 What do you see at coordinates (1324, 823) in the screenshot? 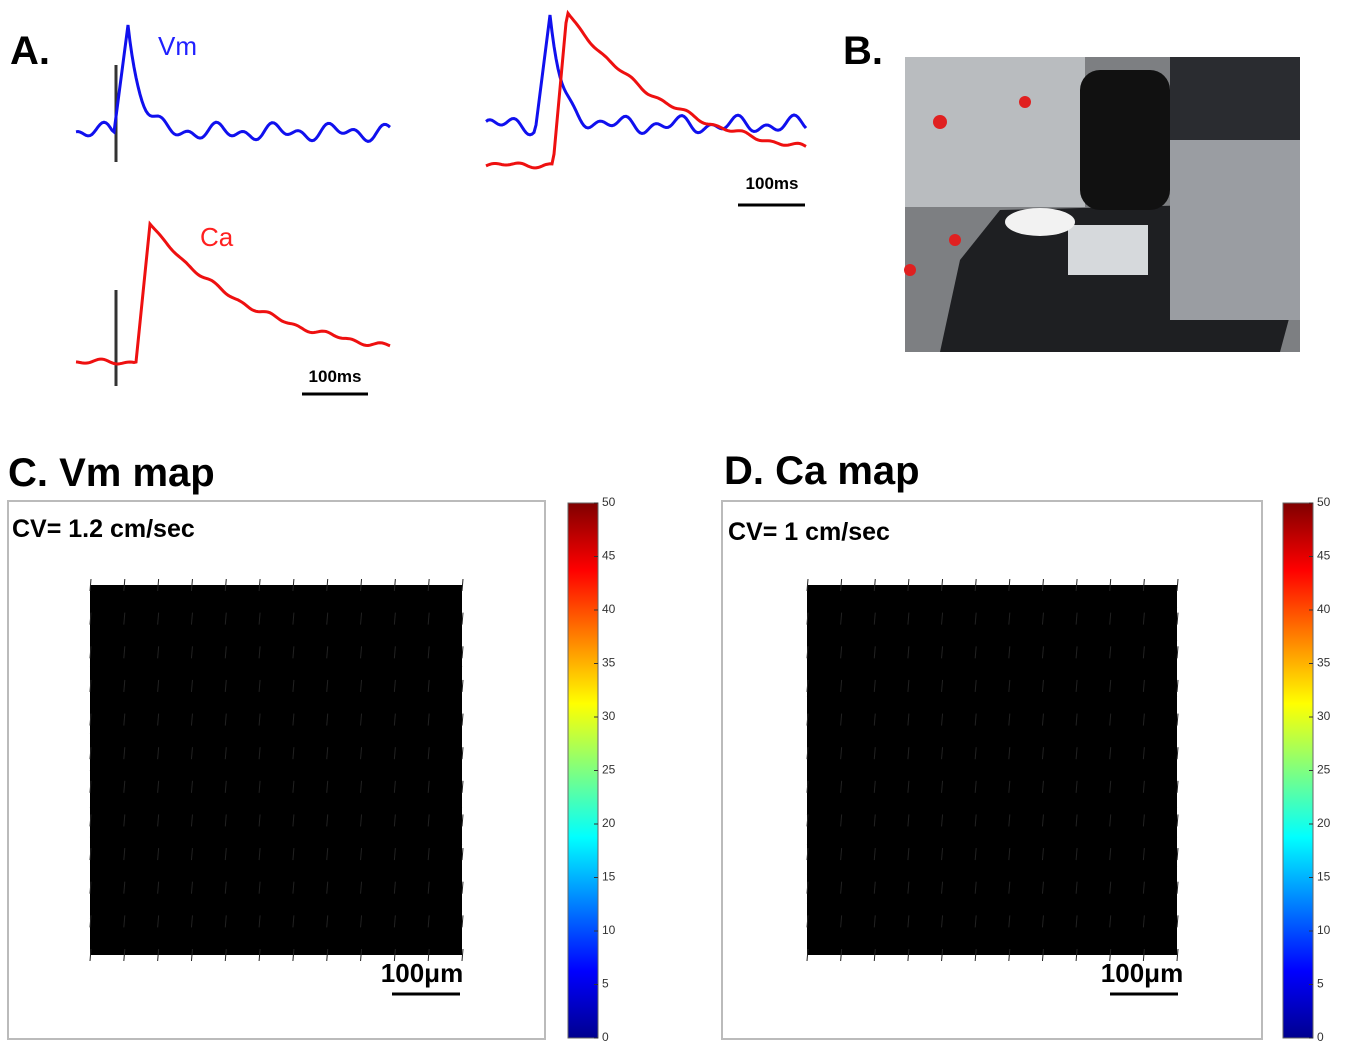
I see `colorbar-tick-label: 20` at bounding box center [1324, 823].